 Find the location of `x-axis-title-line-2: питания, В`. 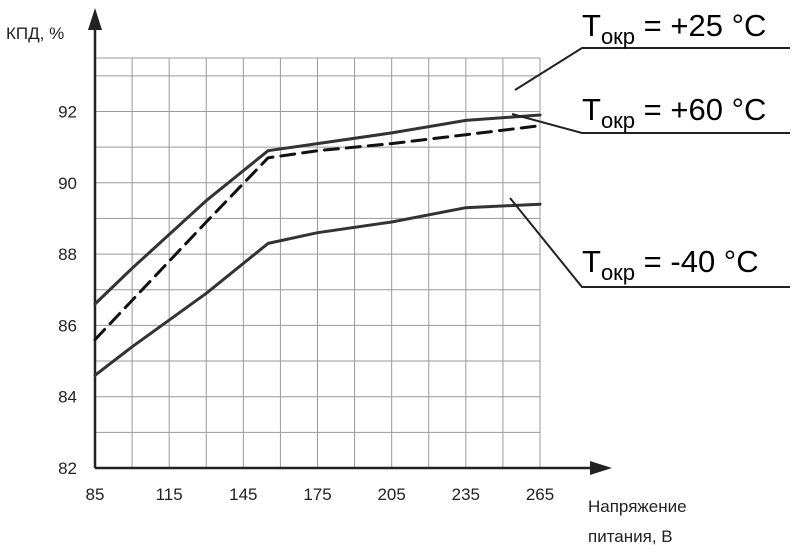

x-axis-title-line-2: питания, В is located at coordinates (630, 536).